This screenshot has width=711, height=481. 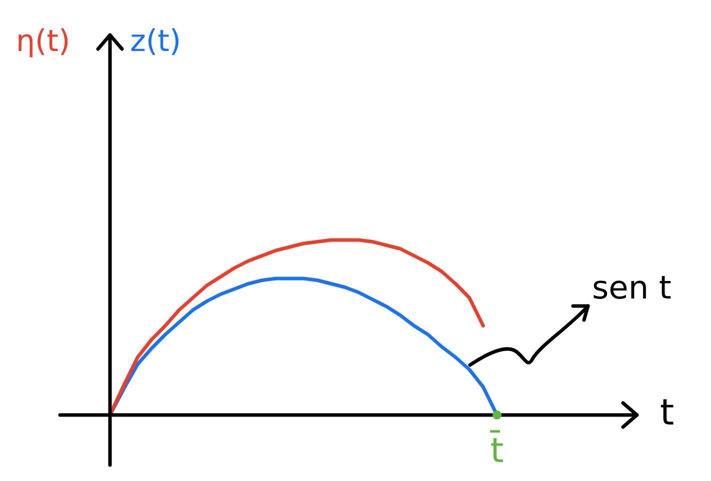 I want to click on x-axis-title: t, so click(x=667, y=413).